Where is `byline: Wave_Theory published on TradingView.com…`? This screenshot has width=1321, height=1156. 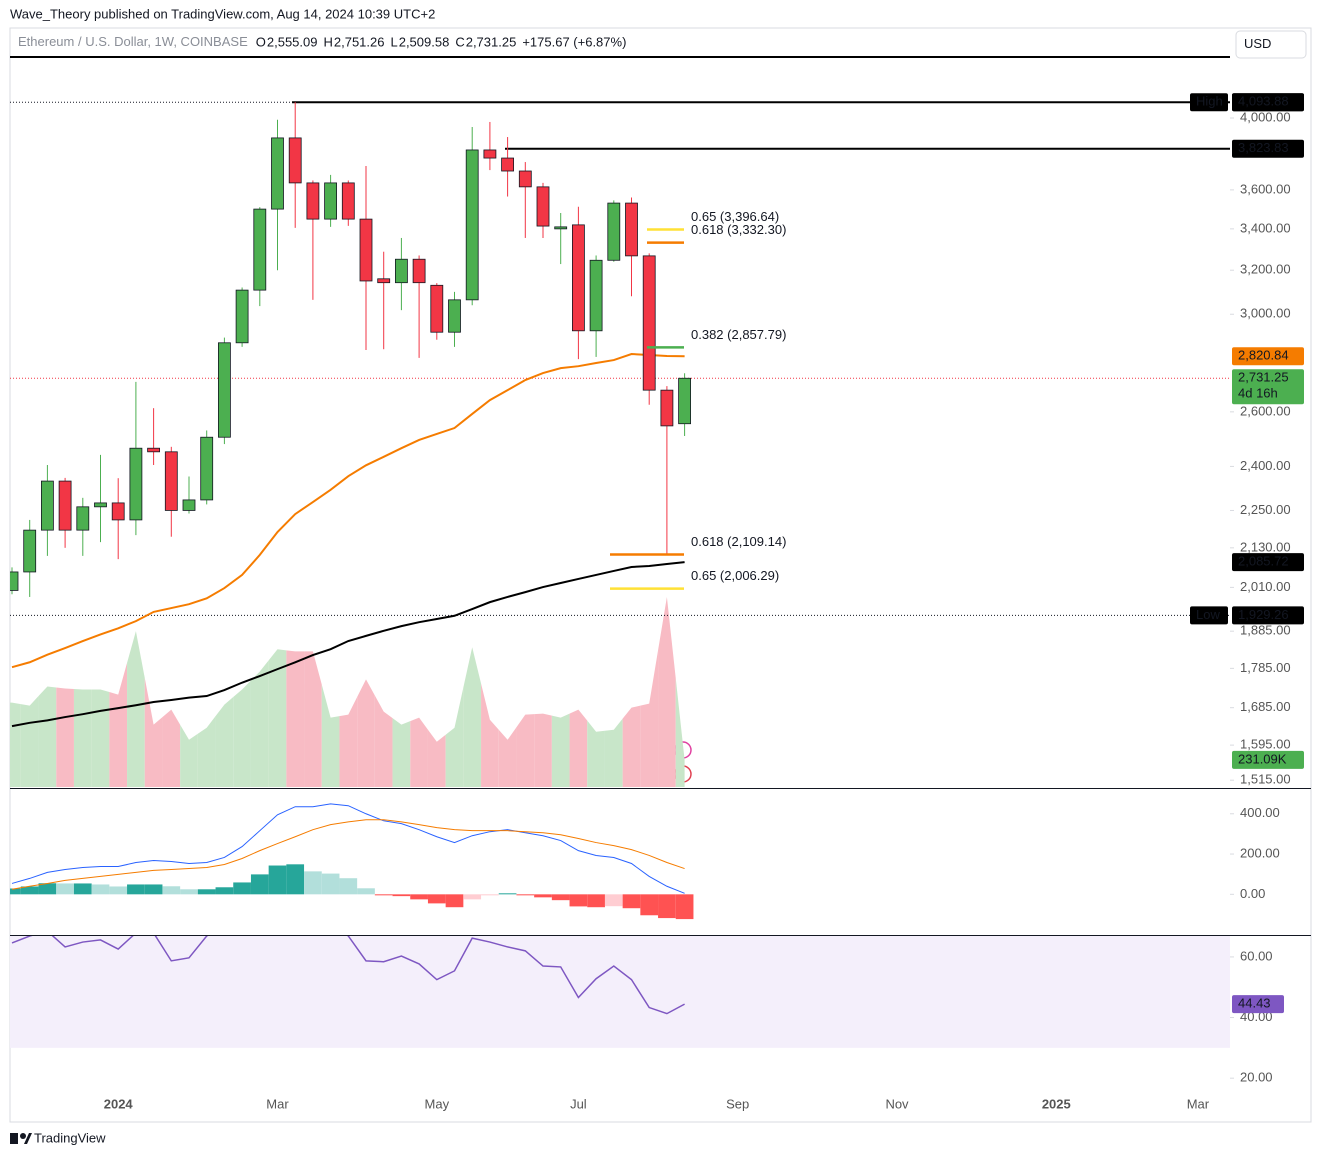
byline: Wave_Theory published on TradingView.com… is located at coordinates (222, 13).